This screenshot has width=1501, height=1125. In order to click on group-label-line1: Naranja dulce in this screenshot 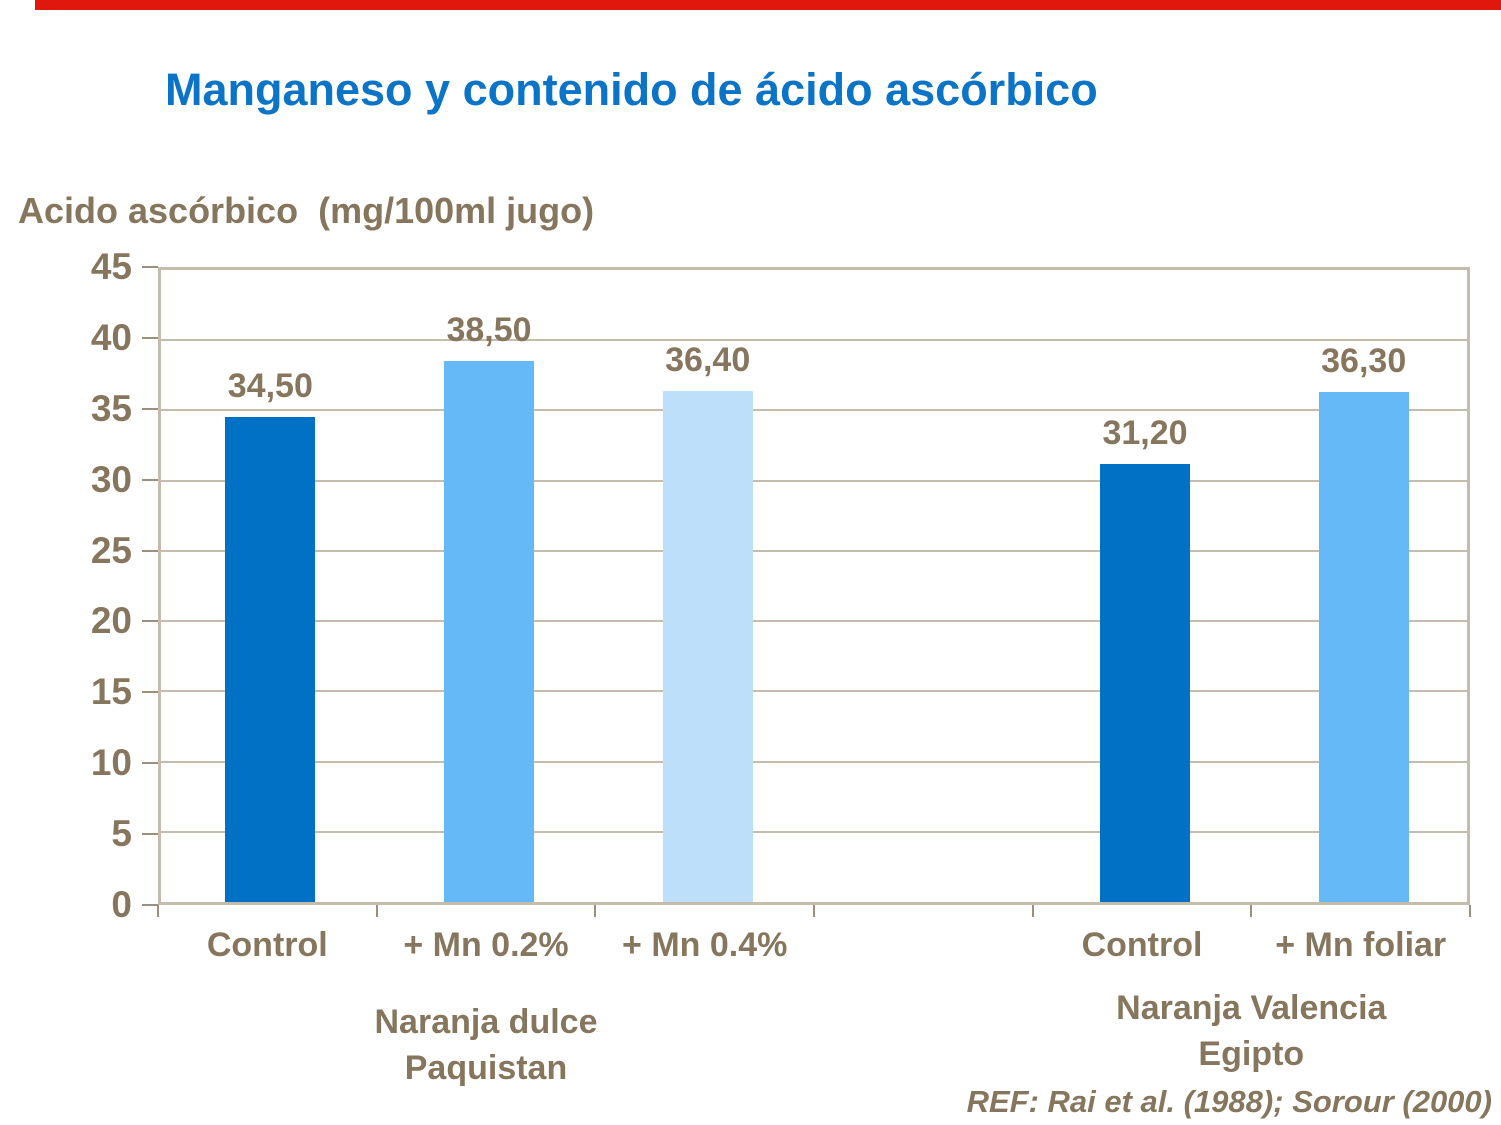, I will do `click(486, 1022)`.